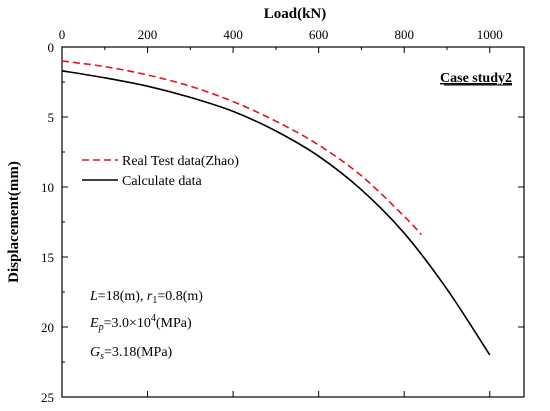 The image size is (550, 411). Describe the element at coordinates (160, 171) in the screenshot. I see `legend: Real Test data(Zhao) Calculate data` at that location.